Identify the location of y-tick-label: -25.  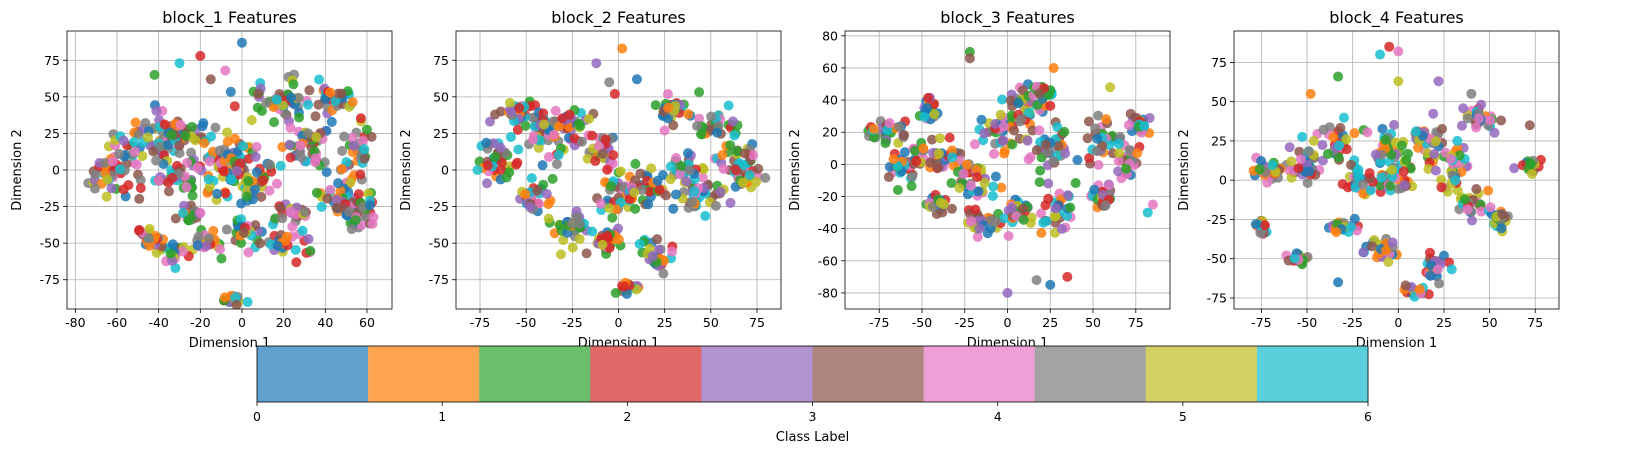
(439, 206).